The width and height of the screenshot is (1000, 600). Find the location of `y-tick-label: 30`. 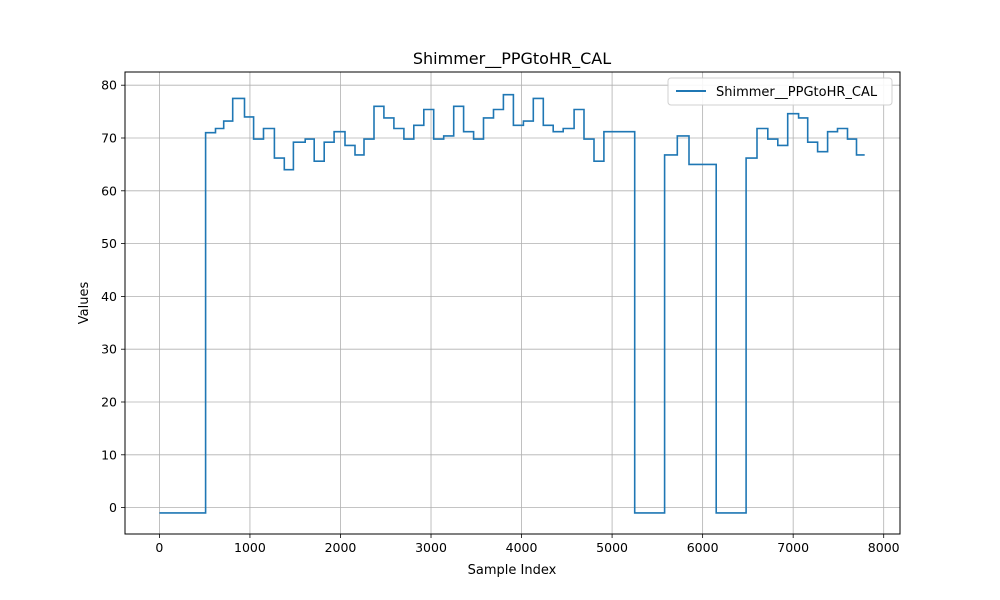

y-tick-label: 30 is located at coordinates (109, 349).